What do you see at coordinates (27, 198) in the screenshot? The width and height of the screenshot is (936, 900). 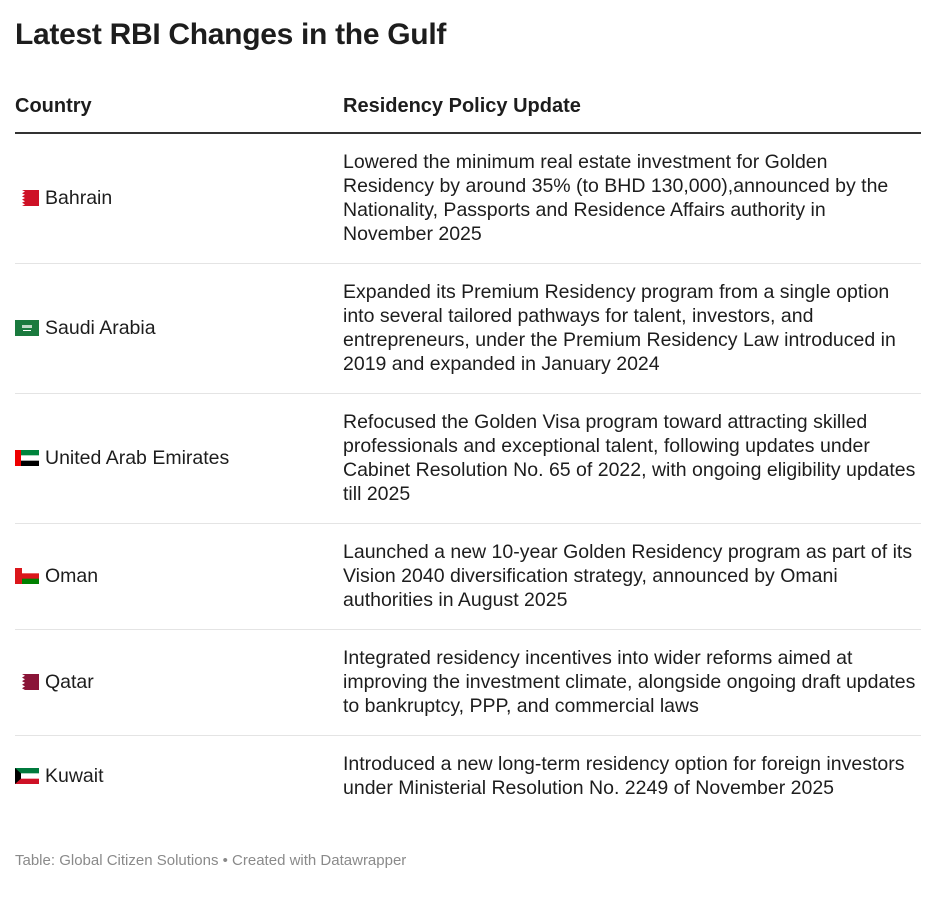 I see `flag-bahrain-icon` at bounding box center [27, 198].